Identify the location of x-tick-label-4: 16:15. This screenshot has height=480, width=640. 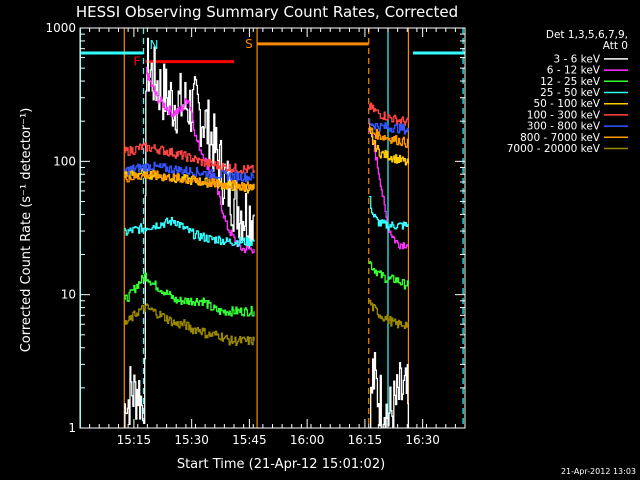
(365, 440).